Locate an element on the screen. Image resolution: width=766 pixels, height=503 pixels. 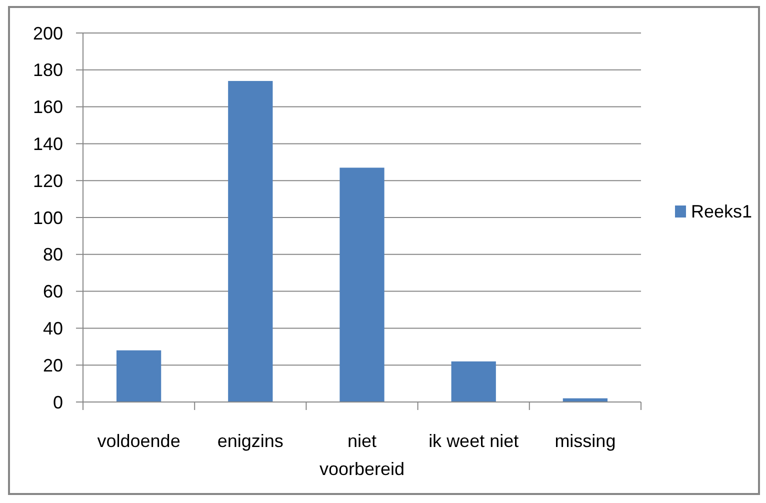
y-tick-label: 160 is located at coordinates (47, 107).